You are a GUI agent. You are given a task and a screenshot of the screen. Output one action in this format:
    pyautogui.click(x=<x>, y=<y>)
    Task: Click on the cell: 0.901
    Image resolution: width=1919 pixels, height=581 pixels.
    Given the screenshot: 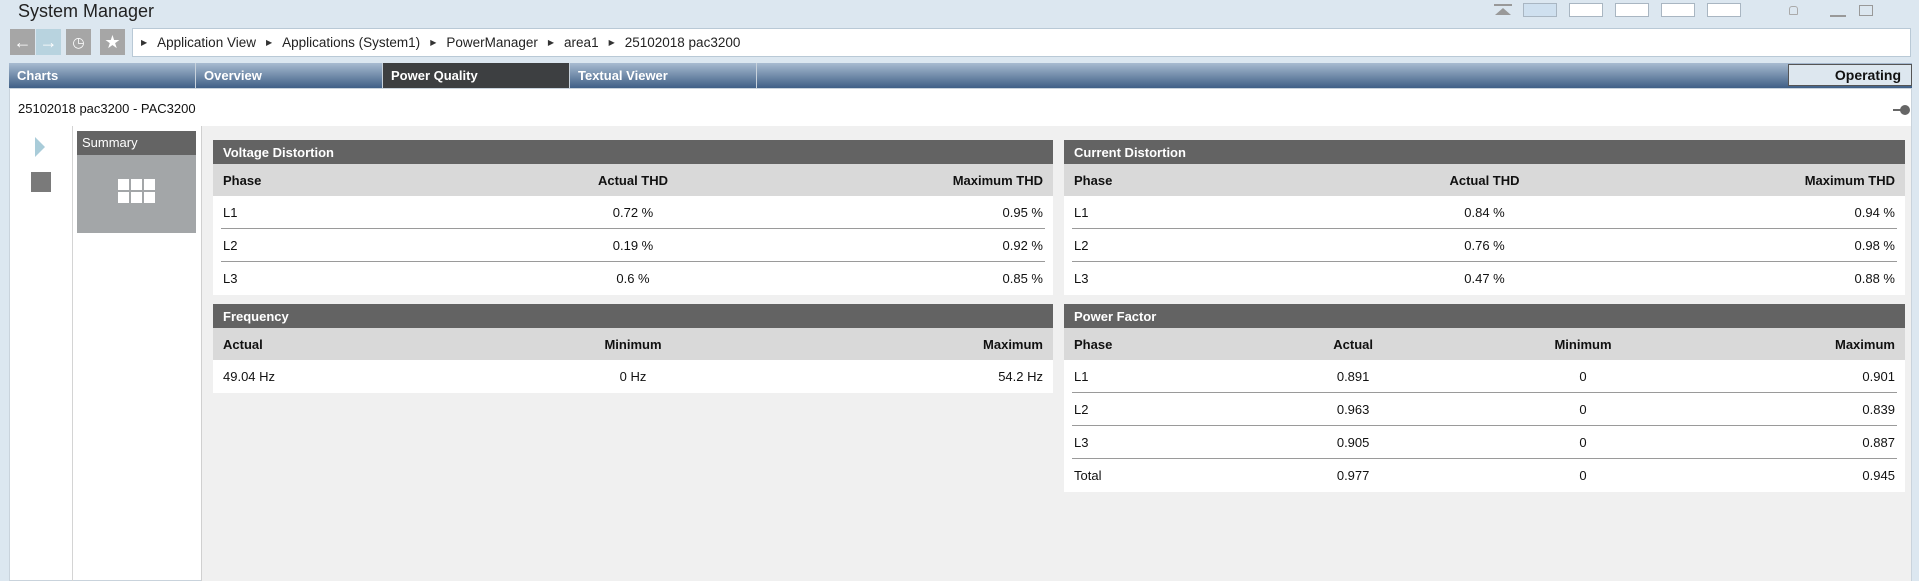 What is the action you would take?
    pyautogui.click(x=1878, y=376)
    